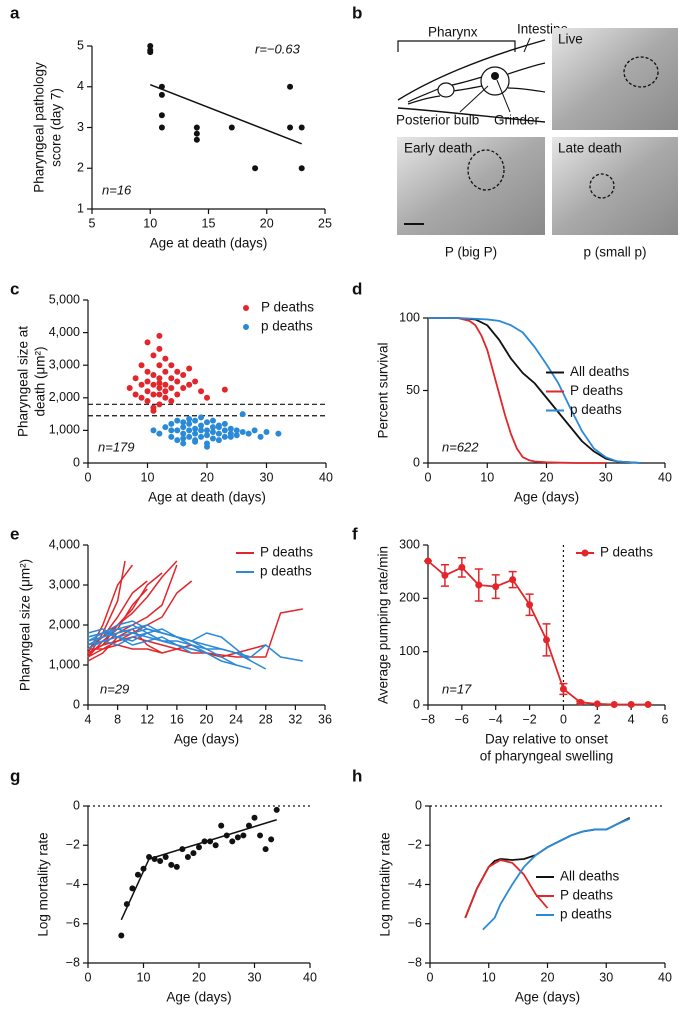 The image size is (685, 1012). Describe the element at coordinates (64, 664) in the screenshot. I see `y-tick-label: 1,000` at that location.